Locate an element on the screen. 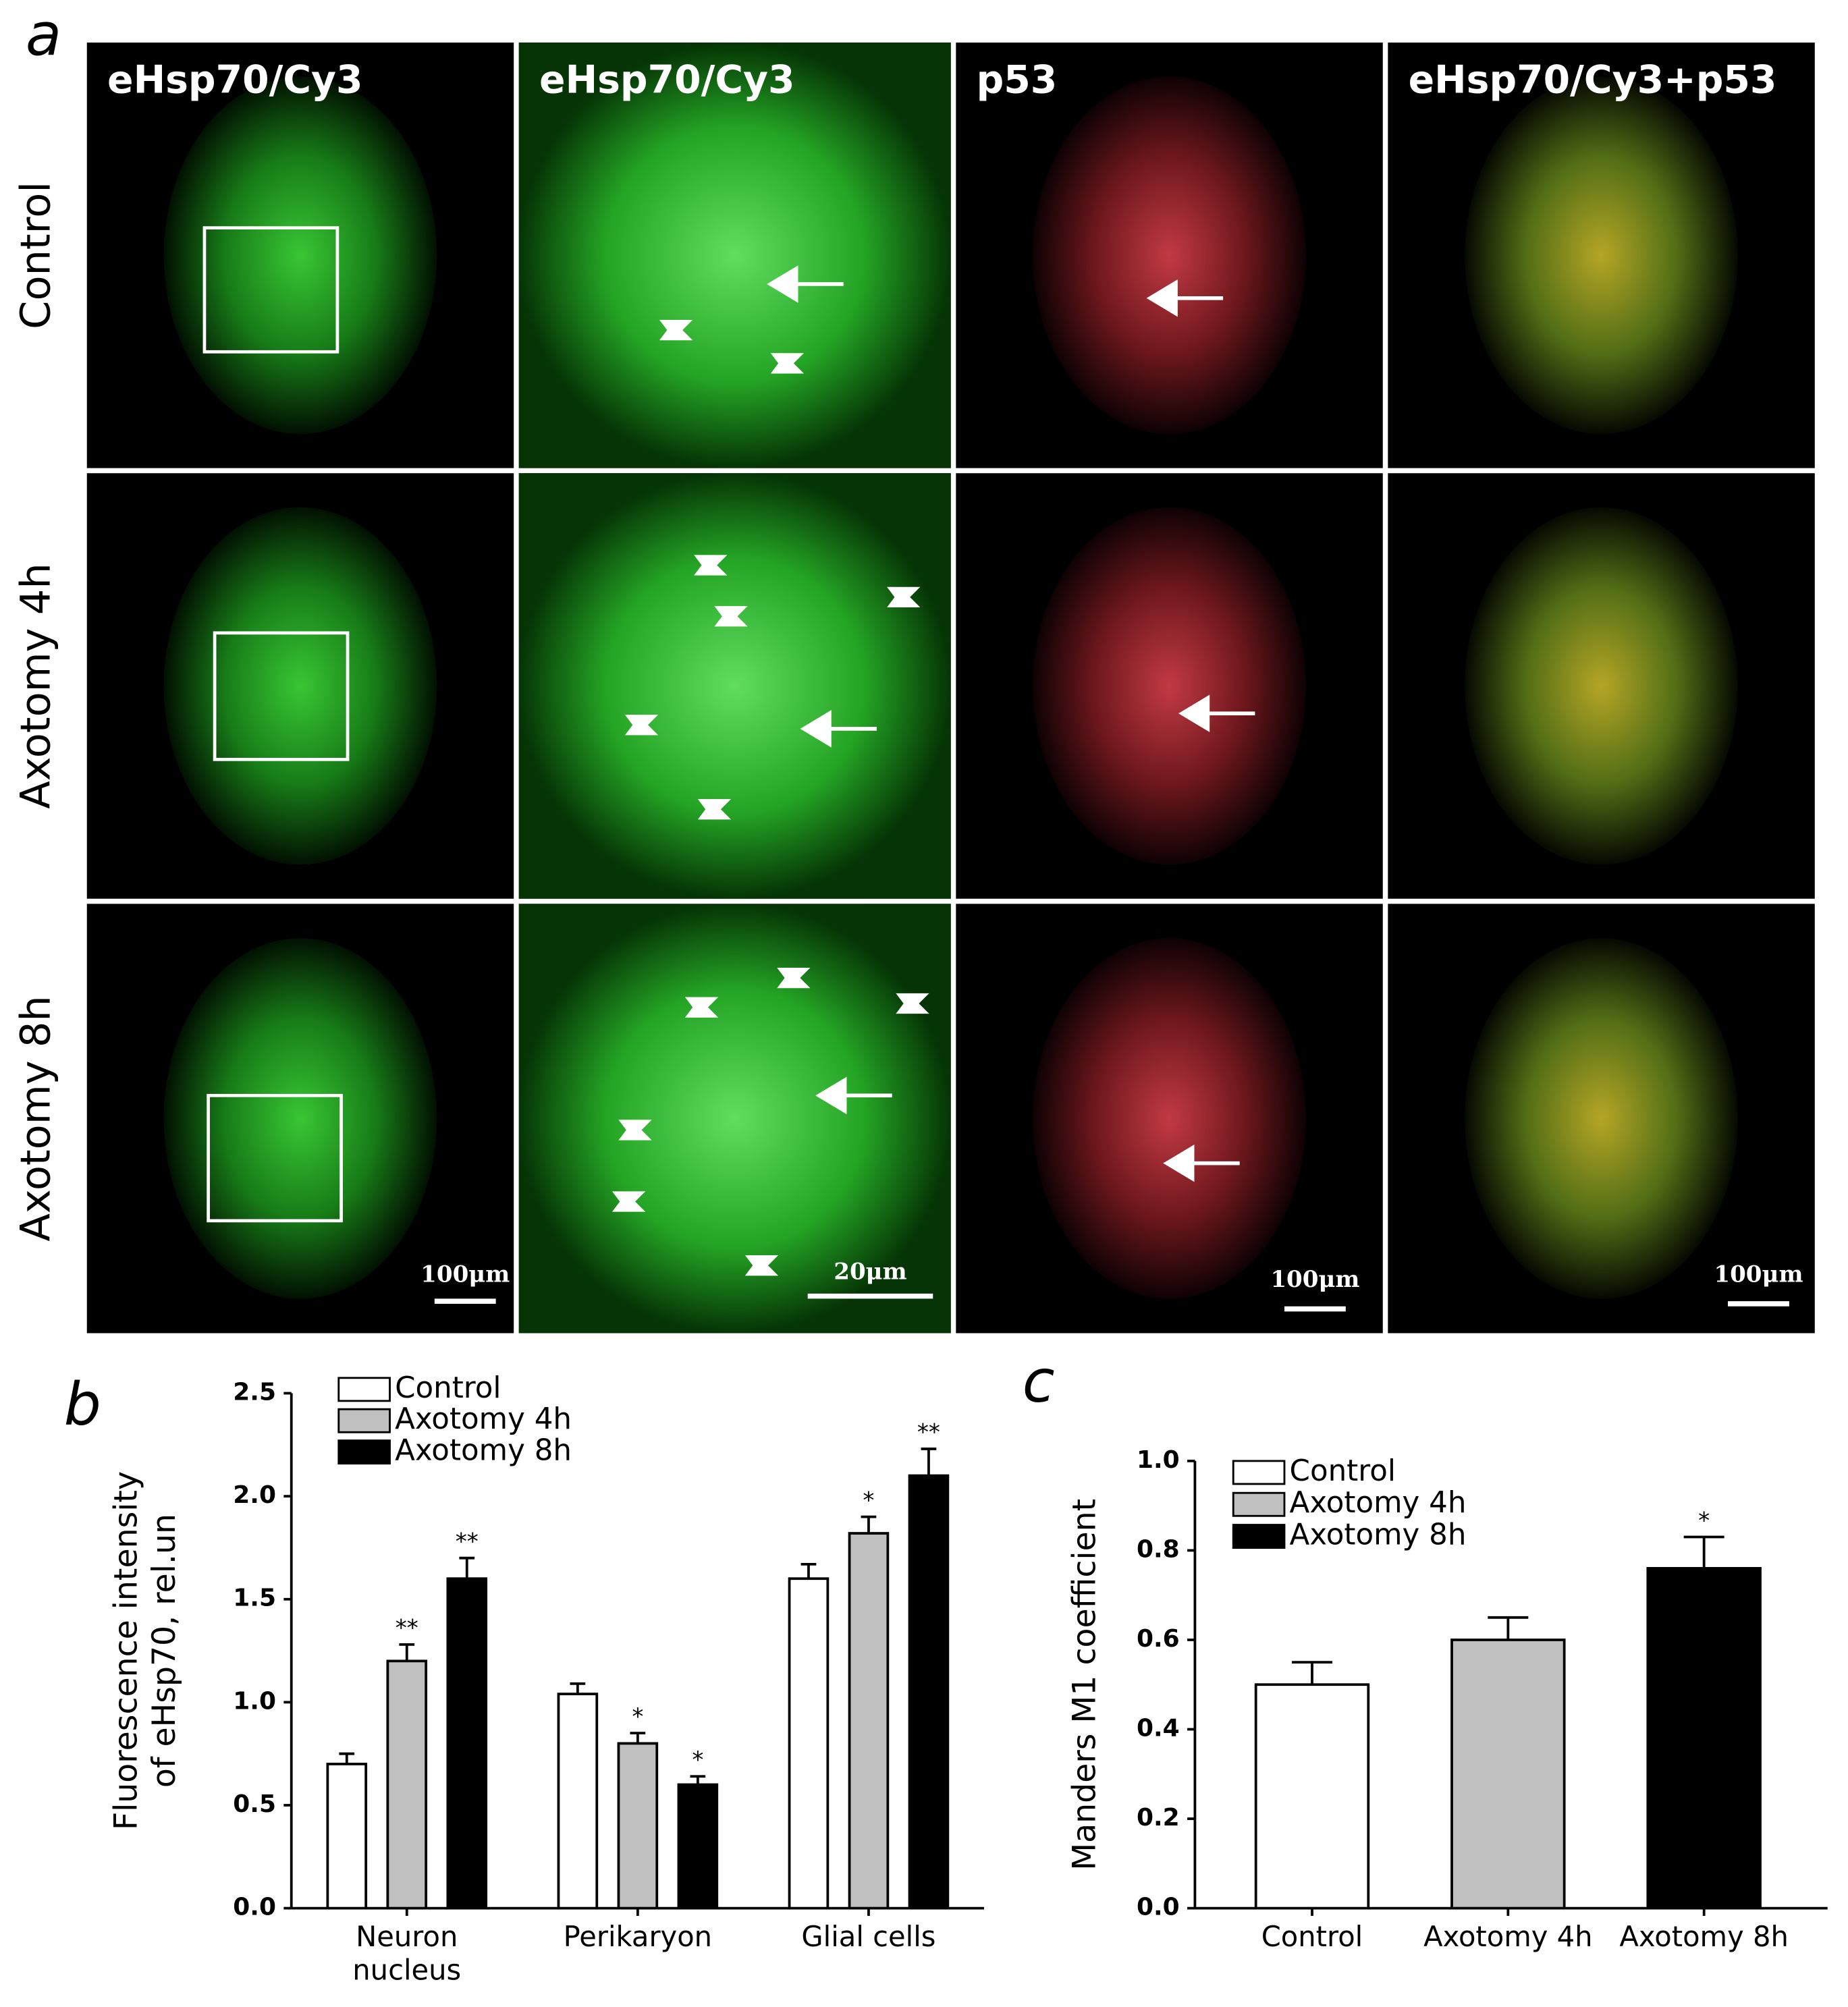 The height and width of the screenshot is (2007, 1848). y-tick-label: 1.5 is located at coordinates (254, 1598).